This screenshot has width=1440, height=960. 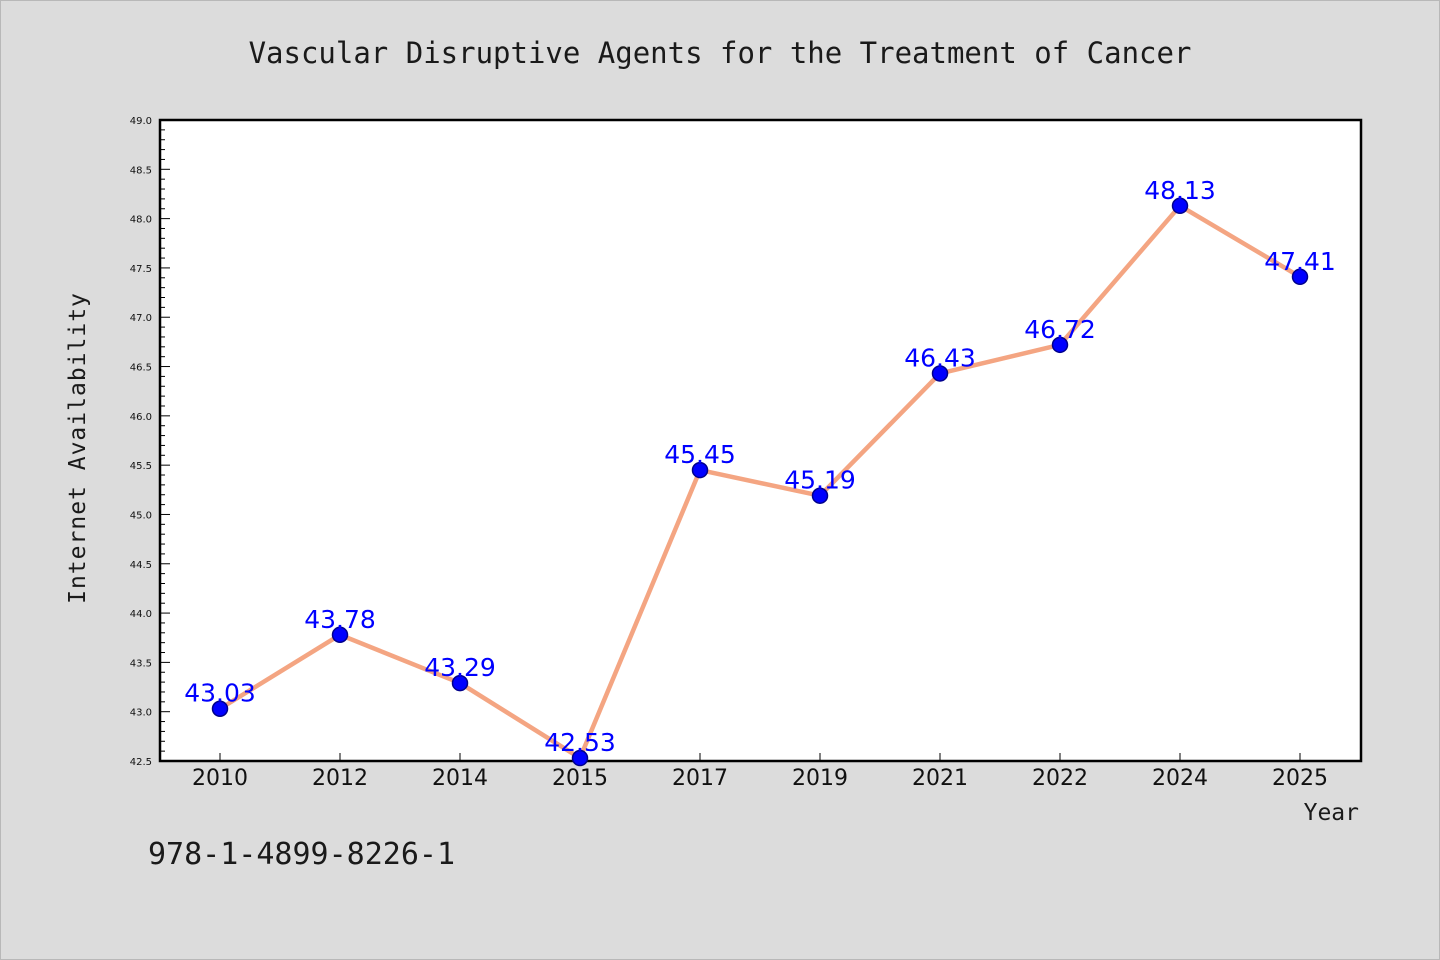 What do you see at coordinates (460, 667) in the screenshot?
I see `data-label: 43.29` at bounding box center [460, 667].